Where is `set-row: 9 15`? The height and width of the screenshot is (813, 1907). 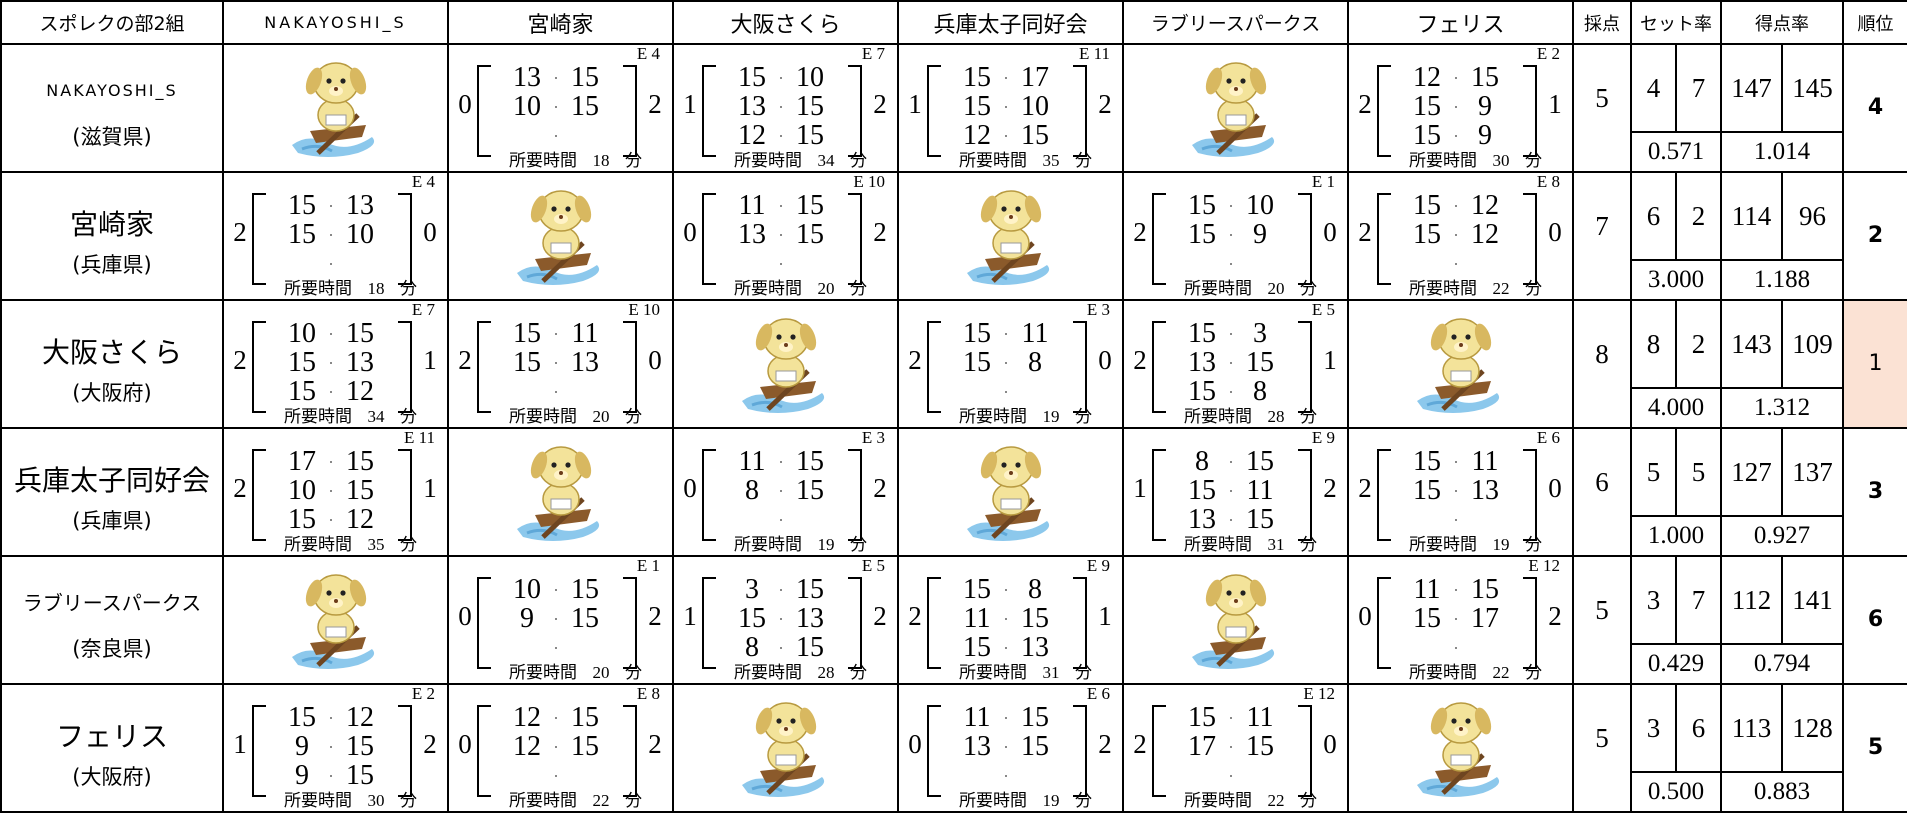
set-row: 9 15 is located at coordinates (331, 746).